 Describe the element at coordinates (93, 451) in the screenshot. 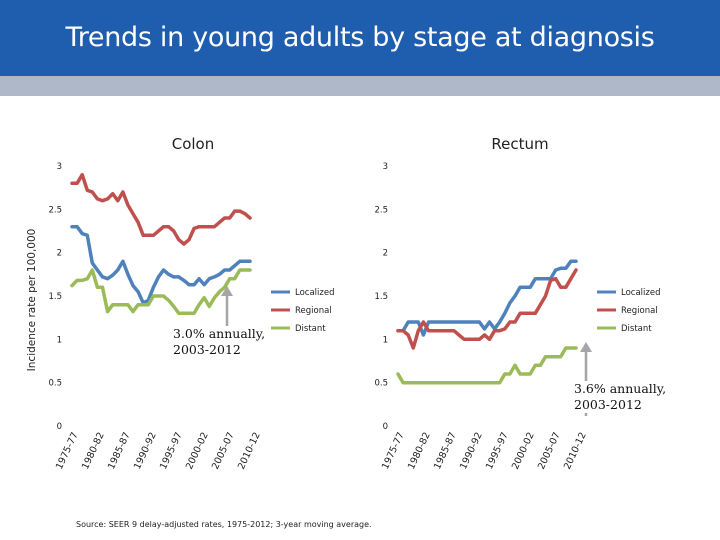

I see `colon-x-tick-label: 1980-82` at that location.